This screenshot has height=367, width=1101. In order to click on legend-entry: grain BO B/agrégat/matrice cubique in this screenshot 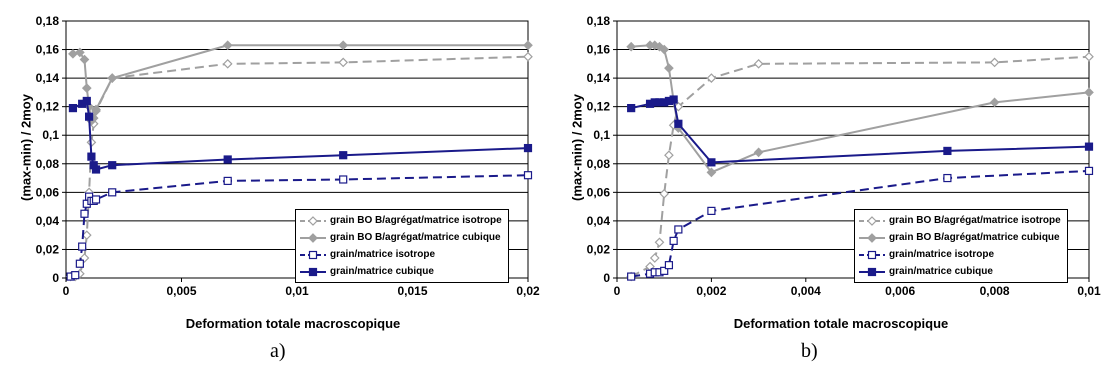, I will do `click(401, 237)`.